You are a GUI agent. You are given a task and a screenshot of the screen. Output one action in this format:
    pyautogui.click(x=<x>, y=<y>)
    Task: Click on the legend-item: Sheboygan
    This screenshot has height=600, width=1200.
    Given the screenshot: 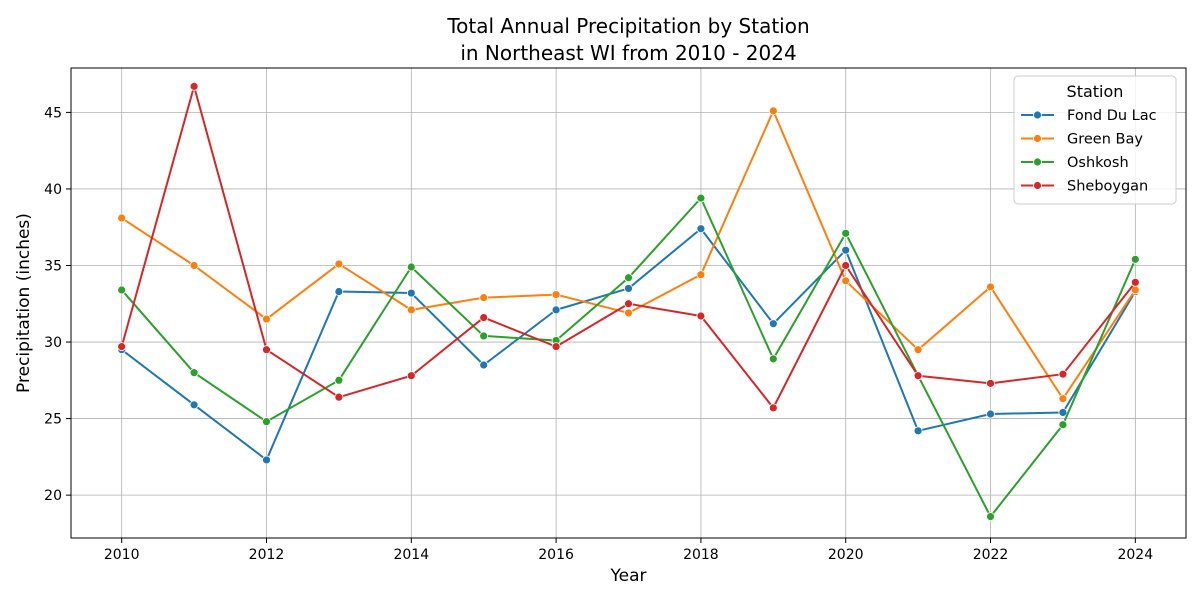 What is the action you would take?
    pyautogui.click(x=1084, y=187)
    